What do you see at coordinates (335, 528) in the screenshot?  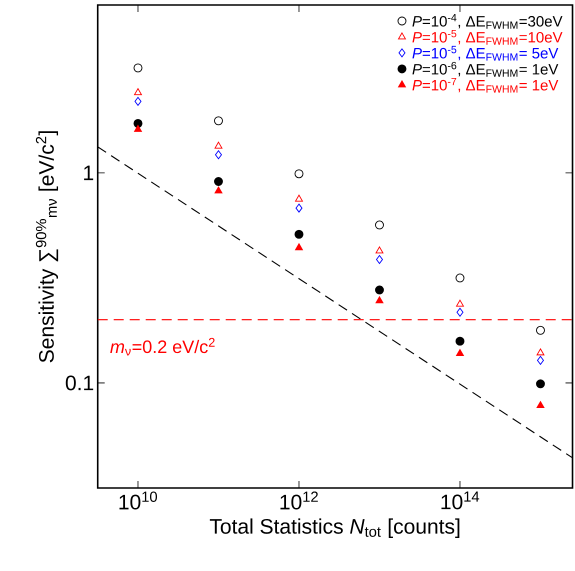 I see `x-axis-title: Total Statistics N$_{tot}$ [counts]` at bounding box center [335, 528].